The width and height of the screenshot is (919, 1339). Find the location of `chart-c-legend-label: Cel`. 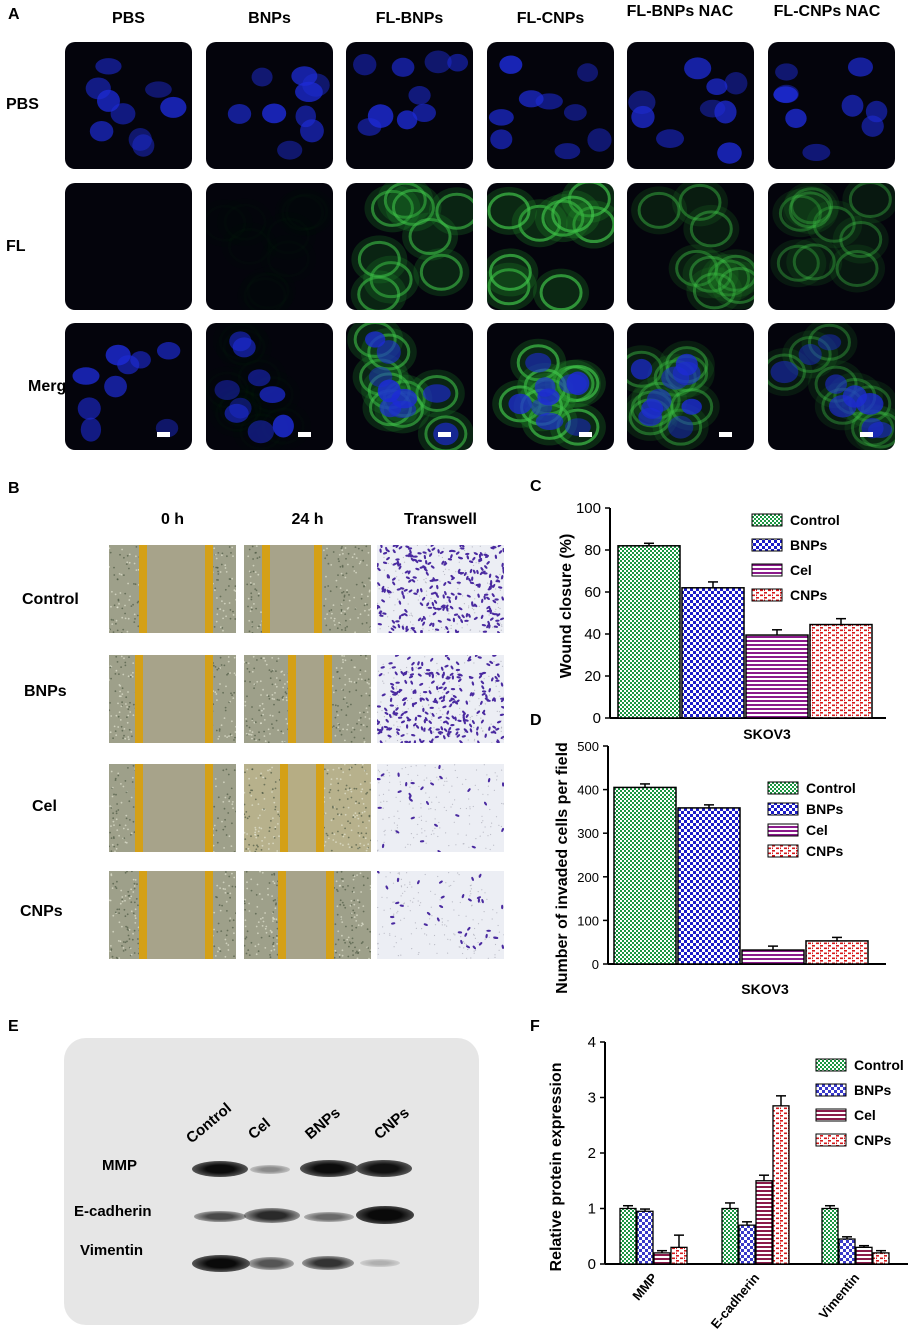

chart-c-legend-label: Cel is located at coordinates (801, 570).